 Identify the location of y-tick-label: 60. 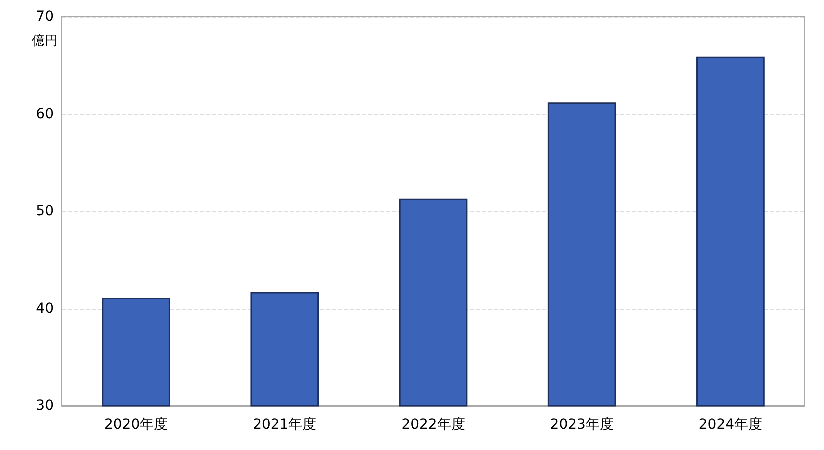
(45, 114).